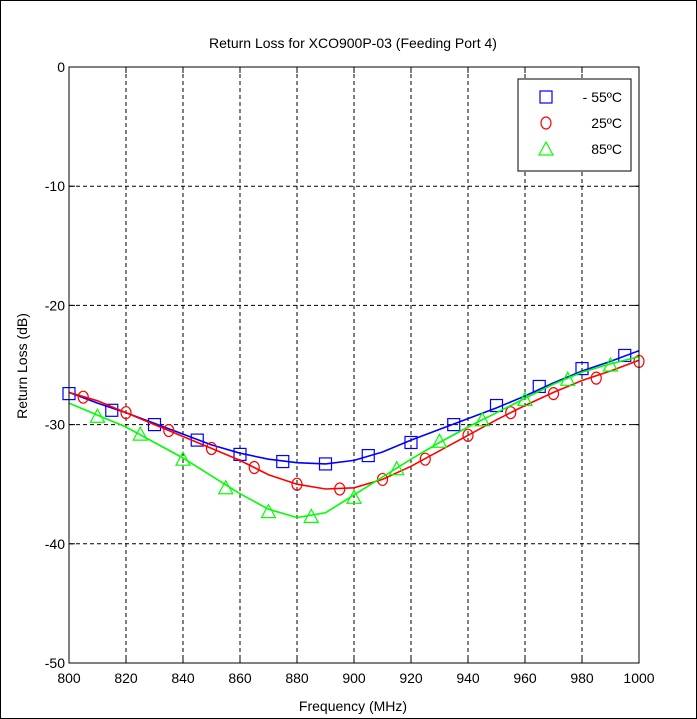 The height and width of the screenshot is (719, 697). I want to click on x-tick-label: 940, so click(468, 678).